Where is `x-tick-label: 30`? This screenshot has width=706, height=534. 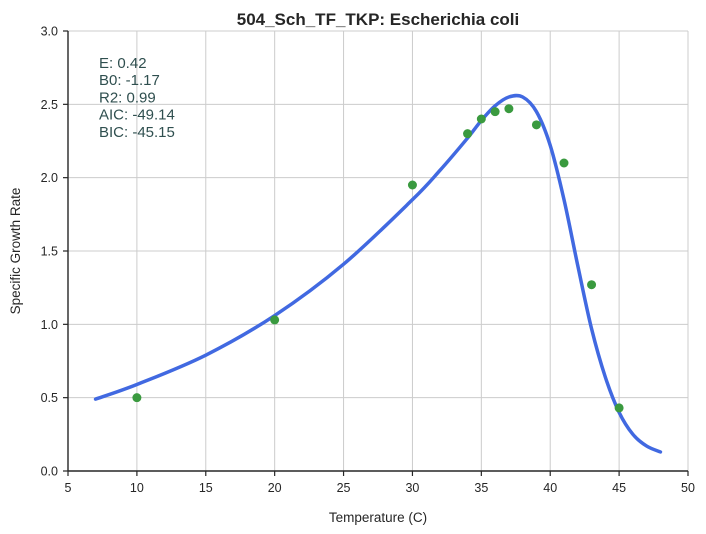 x-tick-label: 30 is located at coordinates (412, 488).